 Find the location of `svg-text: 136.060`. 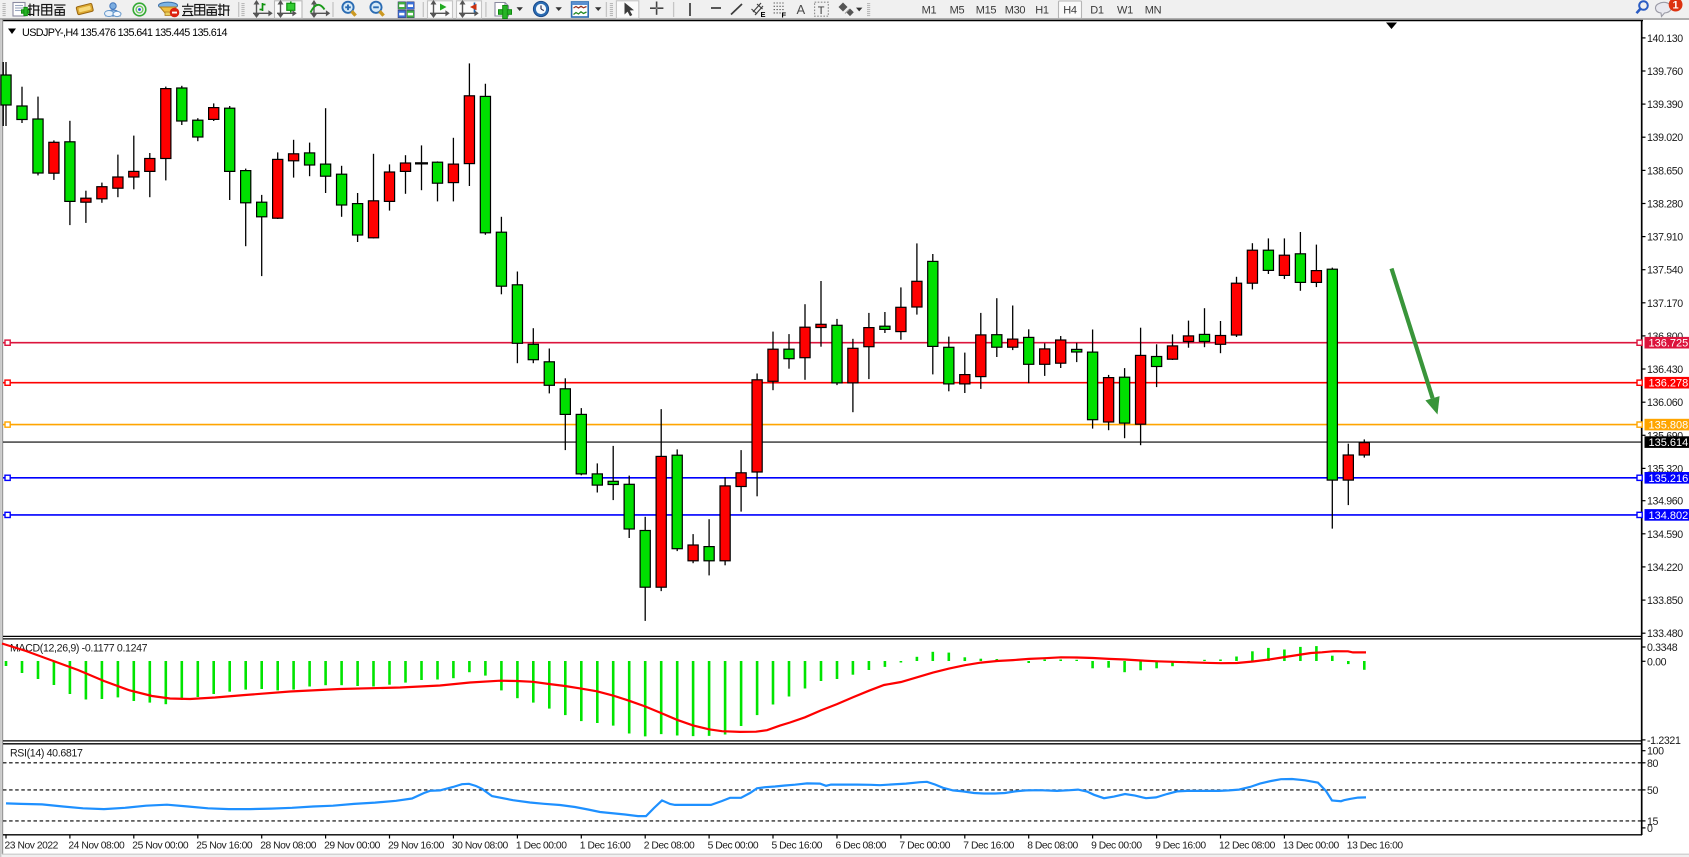

svg-text: 136.060 is located at coordinates (1665, 403).